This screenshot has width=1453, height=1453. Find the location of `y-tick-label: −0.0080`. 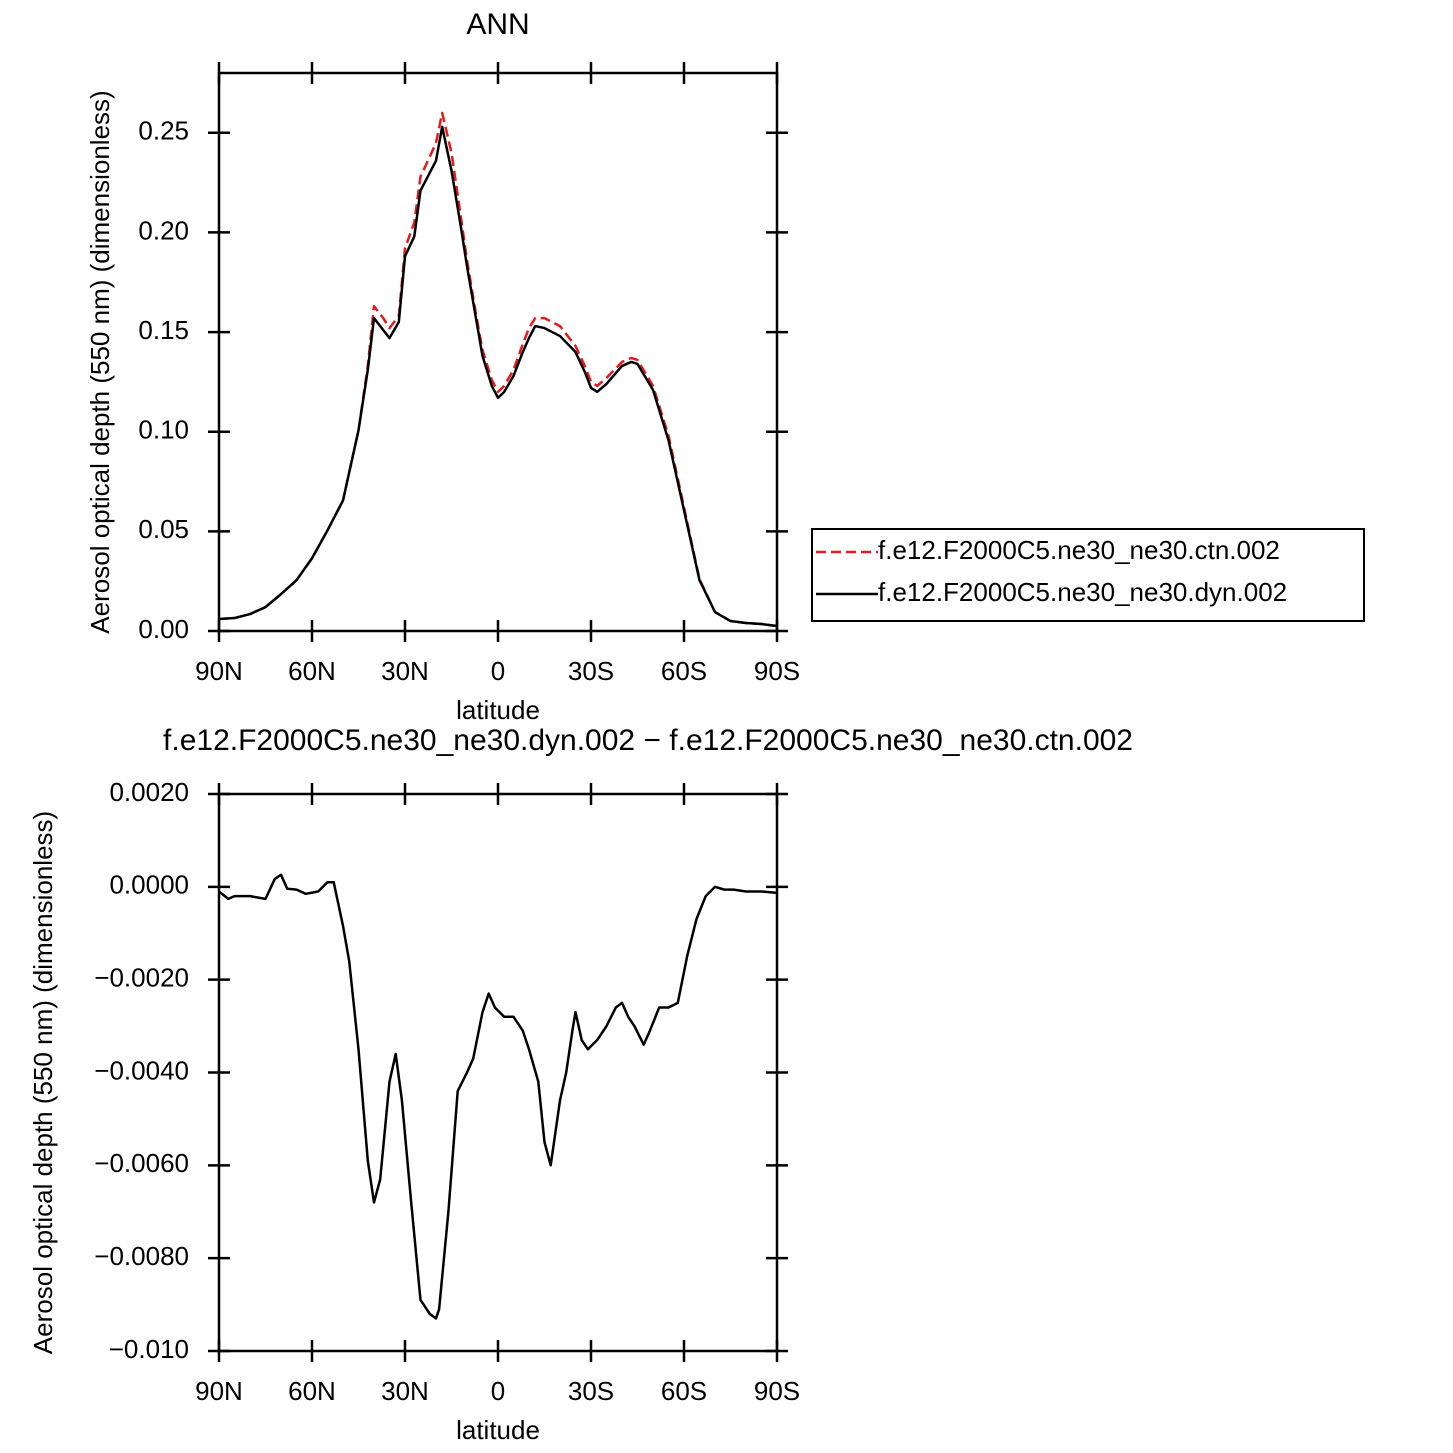

y-tick-label: −0.0080 is located at coordinates (141, 1256).